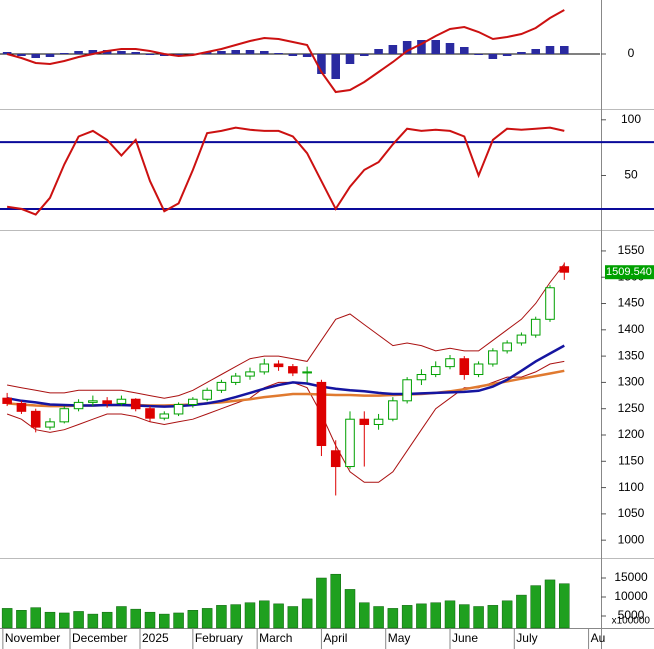 This screenshot has width=654, height=649. I want to click on x-tick-label: December, so click(99, 638).